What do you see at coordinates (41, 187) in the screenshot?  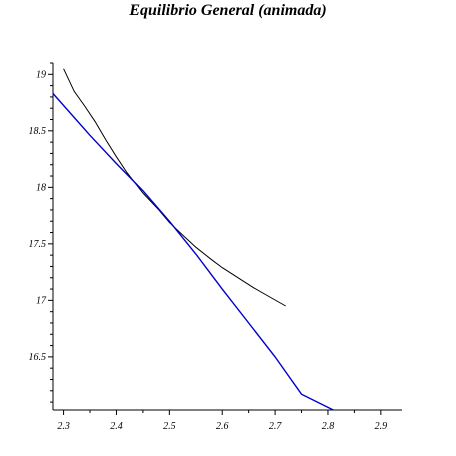 I see `y-tick-label: 18` at bounding box center [41, 187].